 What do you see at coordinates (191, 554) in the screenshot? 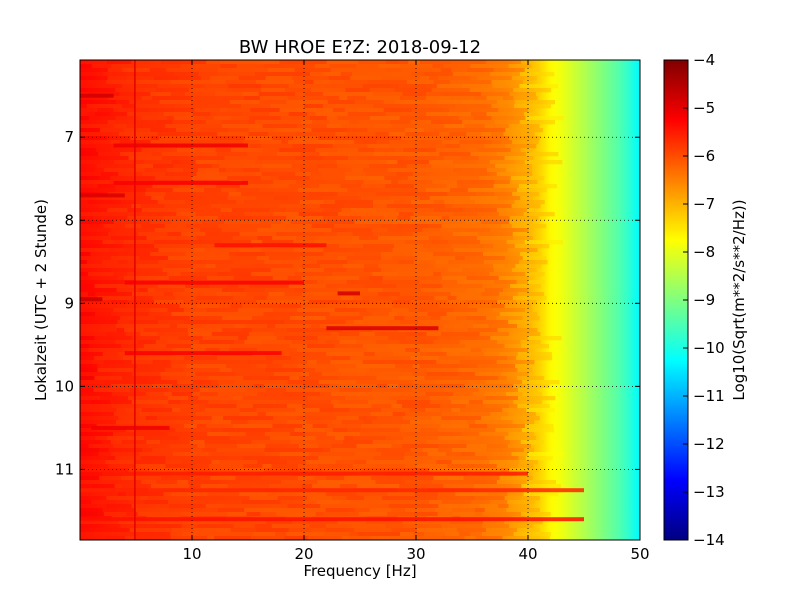
I see `x-tick-label: 10` at bounding box center [191, 554].